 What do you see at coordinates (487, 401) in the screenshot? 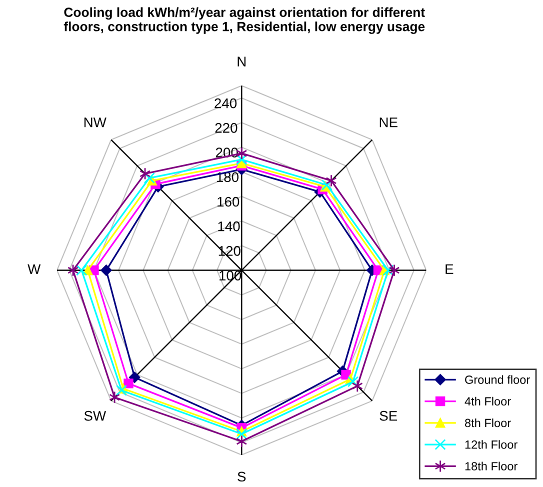
I see `legend-label: 4th Floor` at bounding box center [487, 401].